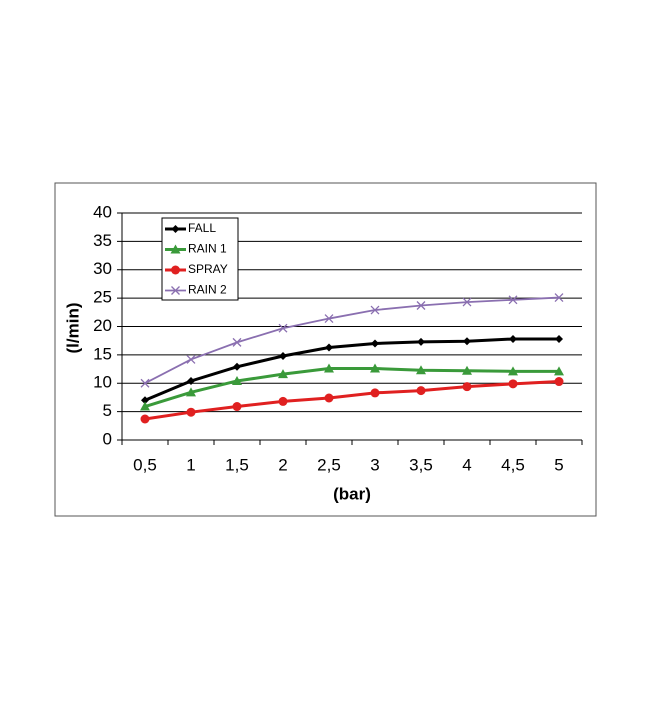 The height and width of the screenshot is (704, 650). Describe the element at coordinates (352, 493) in the screenshot. I see `x-axis-title: (bar)` at that location.